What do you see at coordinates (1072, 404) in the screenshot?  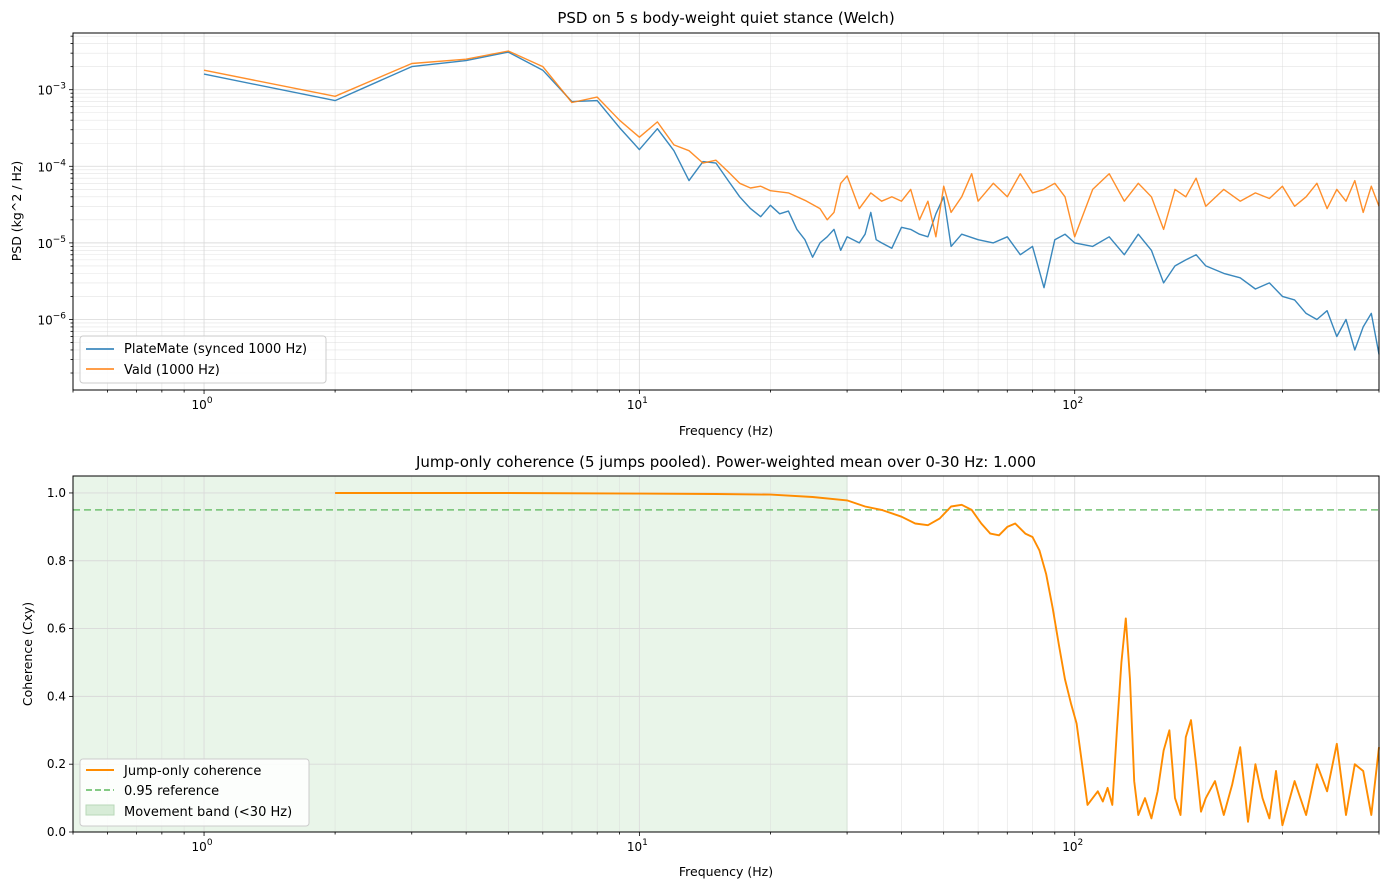 I see `psd-x-tick-label: 10²` at bounding box center [1072, 404].